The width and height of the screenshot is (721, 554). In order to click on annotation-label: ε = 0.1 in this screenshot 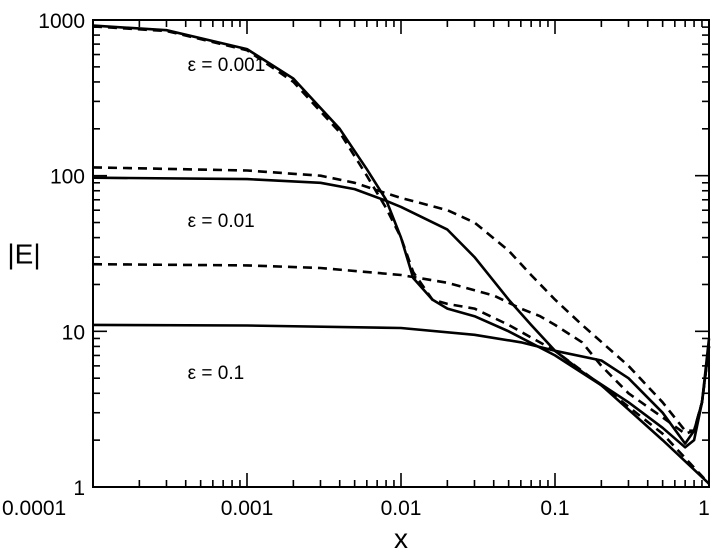, I will do `click(216, 373)`.